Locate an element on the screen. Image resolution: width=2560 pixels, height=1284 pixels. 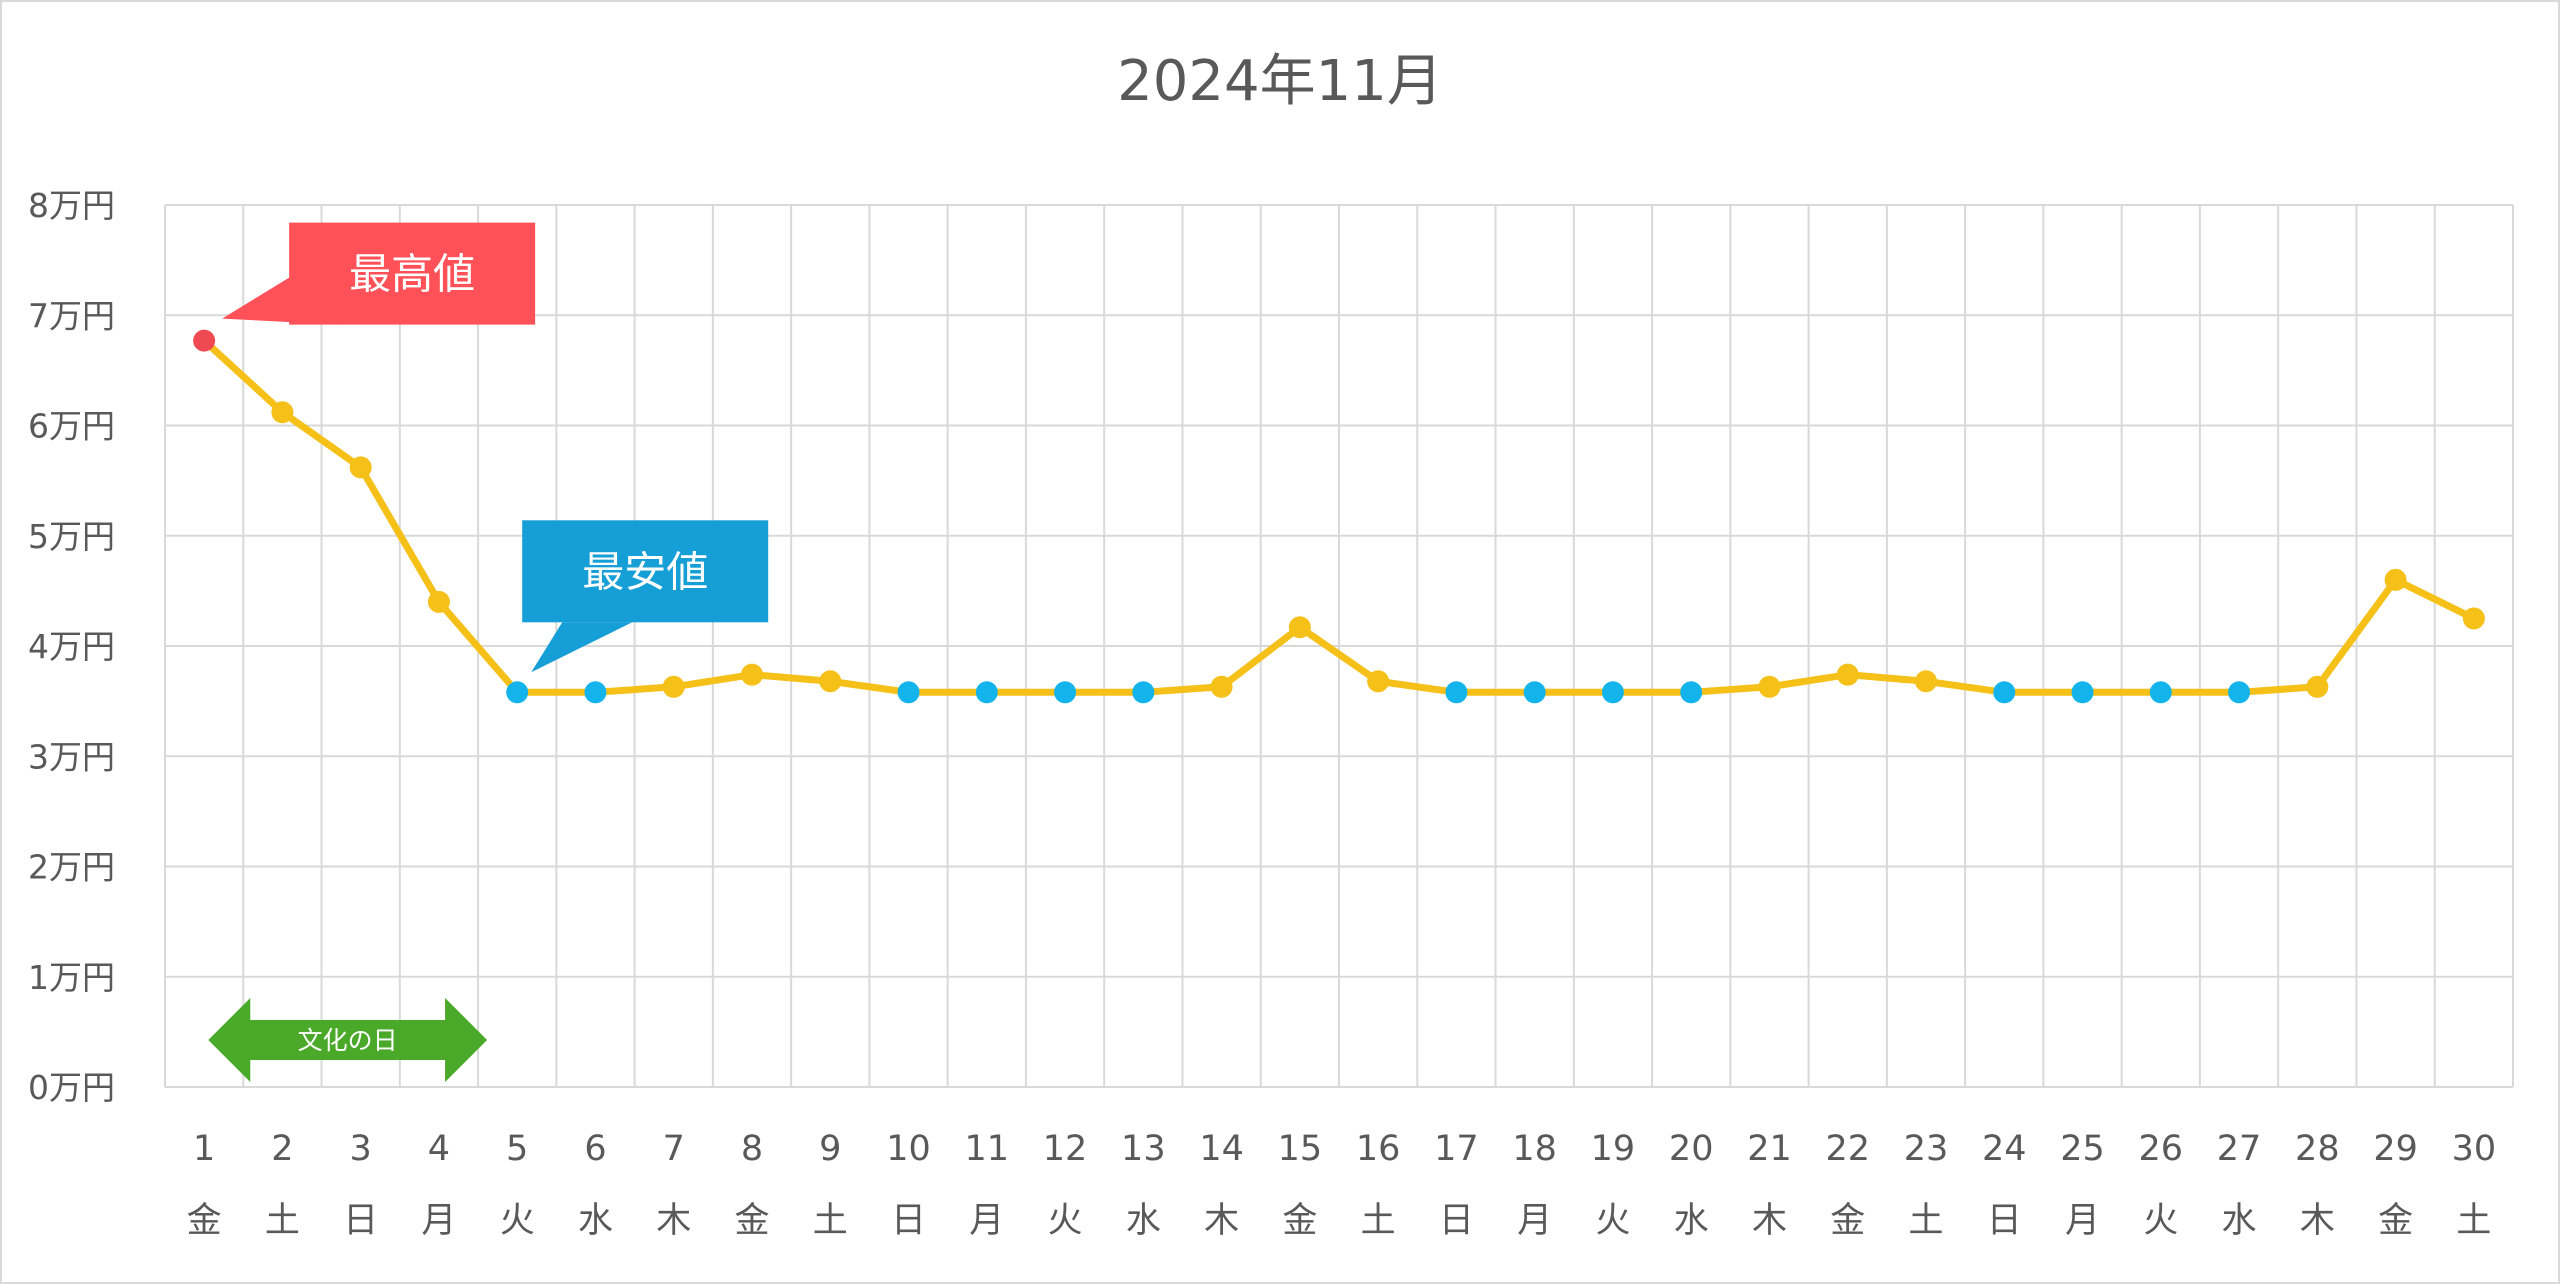
x-tick-day: 24 is located at coordinates (2004, 1149).